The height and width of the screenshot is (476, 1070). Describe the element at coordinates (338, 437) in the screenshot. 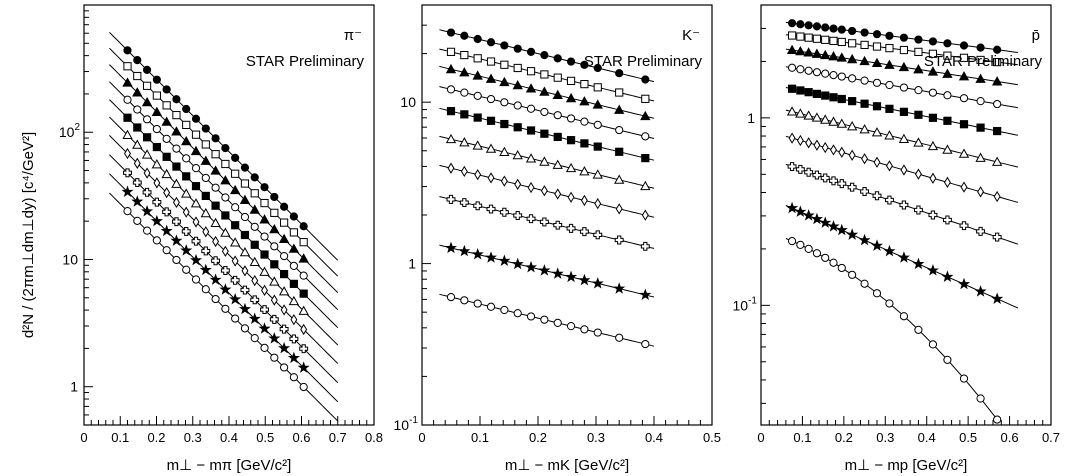

I see `x-tick-label: 0.7` at that location.